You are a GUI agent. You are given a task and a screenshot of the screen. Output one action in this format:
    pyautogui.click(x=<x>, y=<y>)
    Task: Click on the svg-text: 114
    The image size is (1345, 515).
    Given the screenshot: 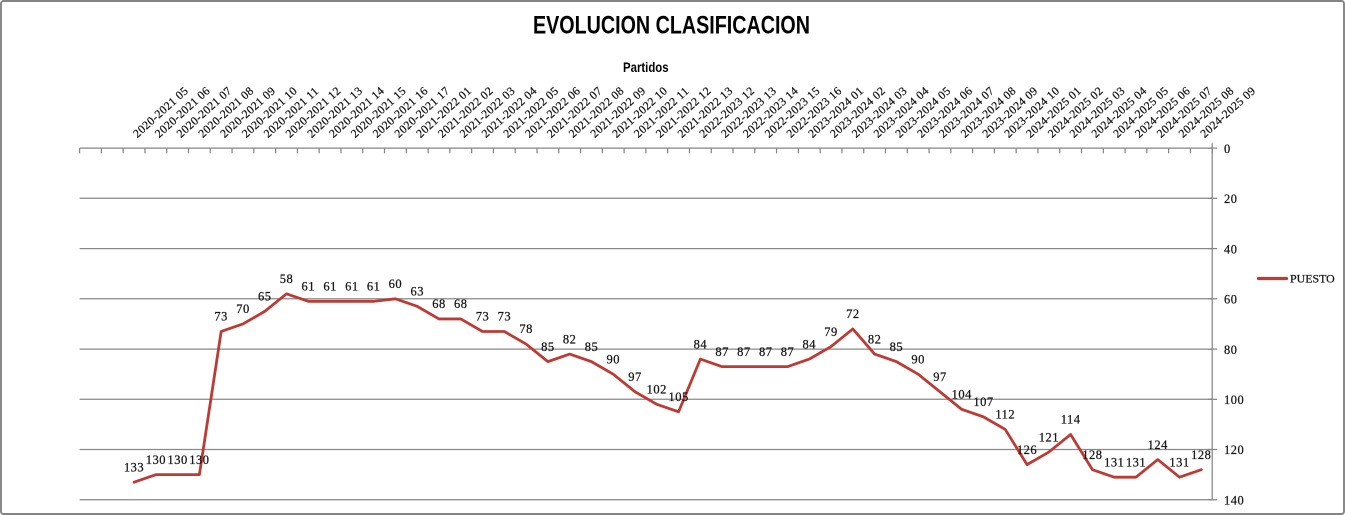 What is the action you would take?
    pyautogui.click(x=1071, y=420)
    